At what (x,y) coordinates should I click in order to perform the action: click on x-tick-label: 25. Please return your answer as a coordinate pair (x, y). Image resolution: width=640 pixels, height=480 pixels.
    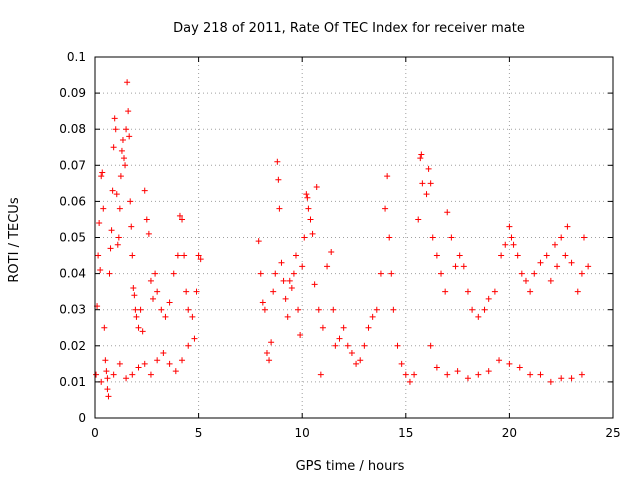
    Looking at the image, I should click on (612, 433).